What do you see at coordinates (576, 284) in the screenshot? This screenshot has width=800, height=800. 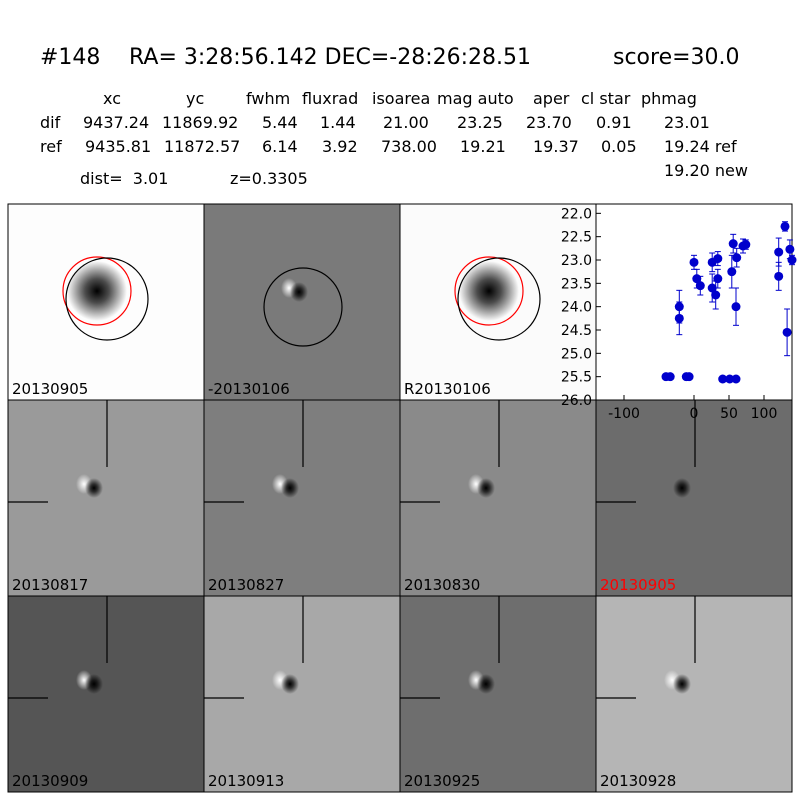 I see `y-tick-label: 23.5` at bounding box center [576, 284].